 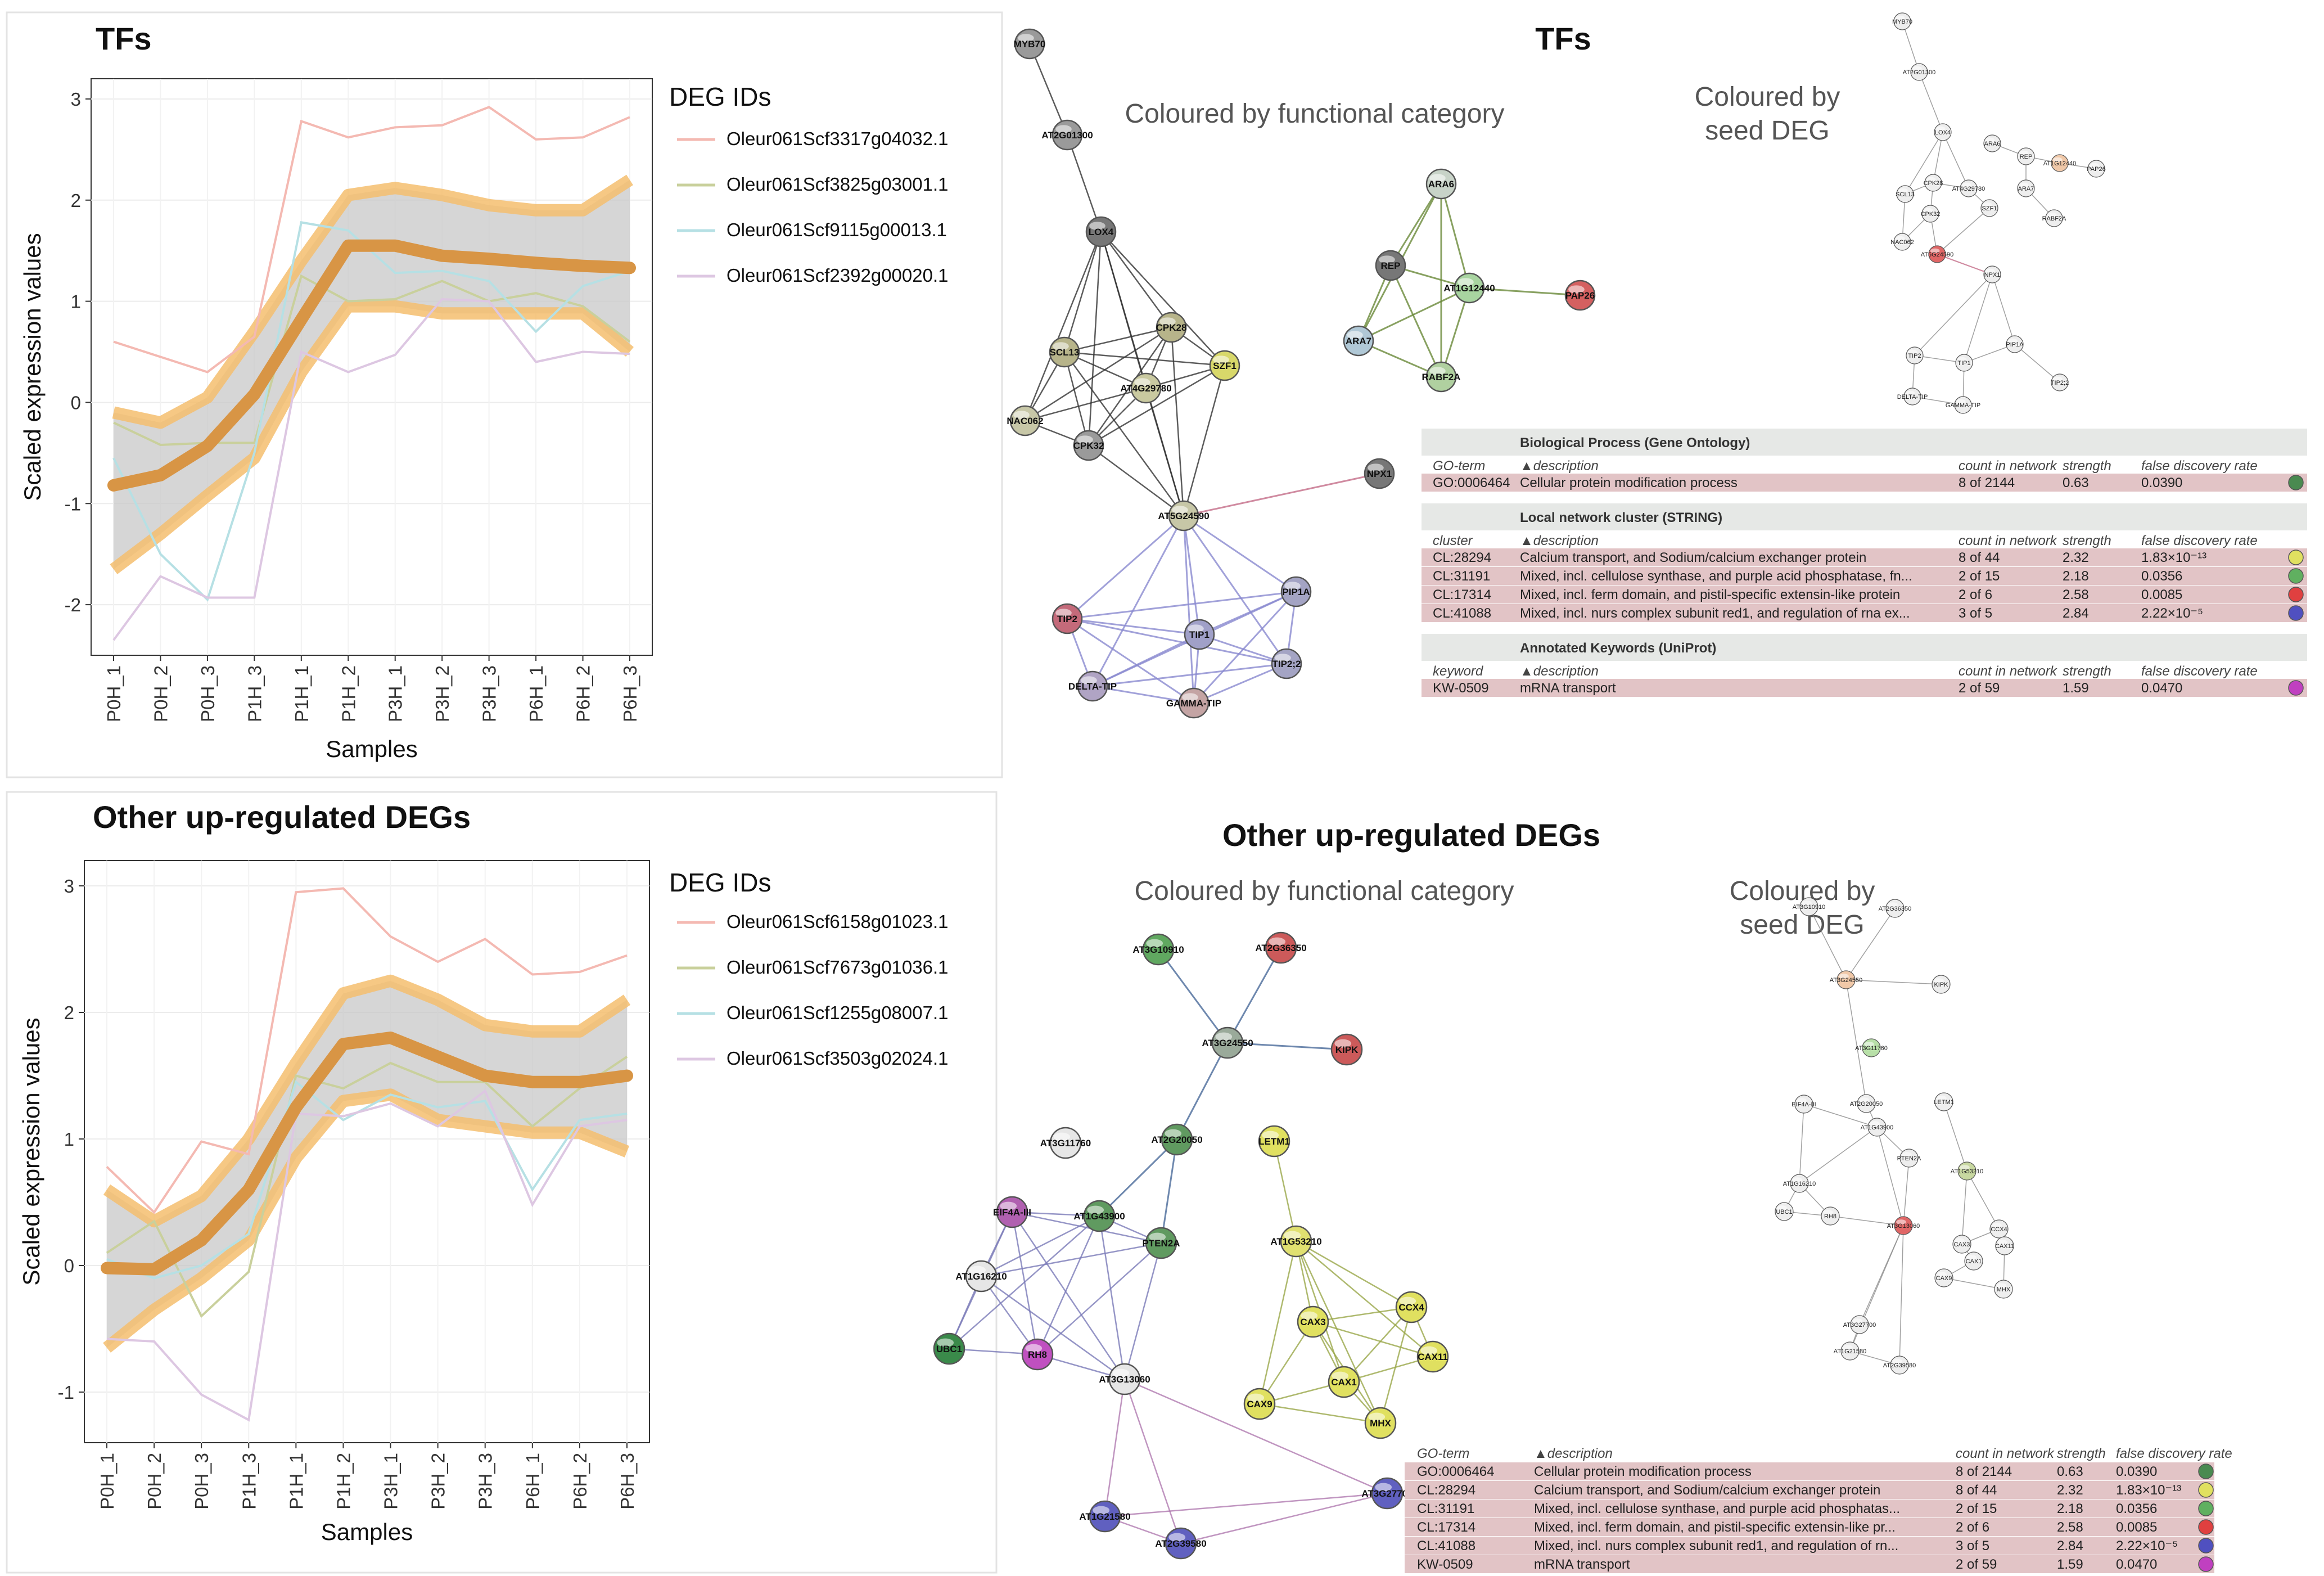 I want to click on node-label: NPX1, so click(x=1993, y=275).